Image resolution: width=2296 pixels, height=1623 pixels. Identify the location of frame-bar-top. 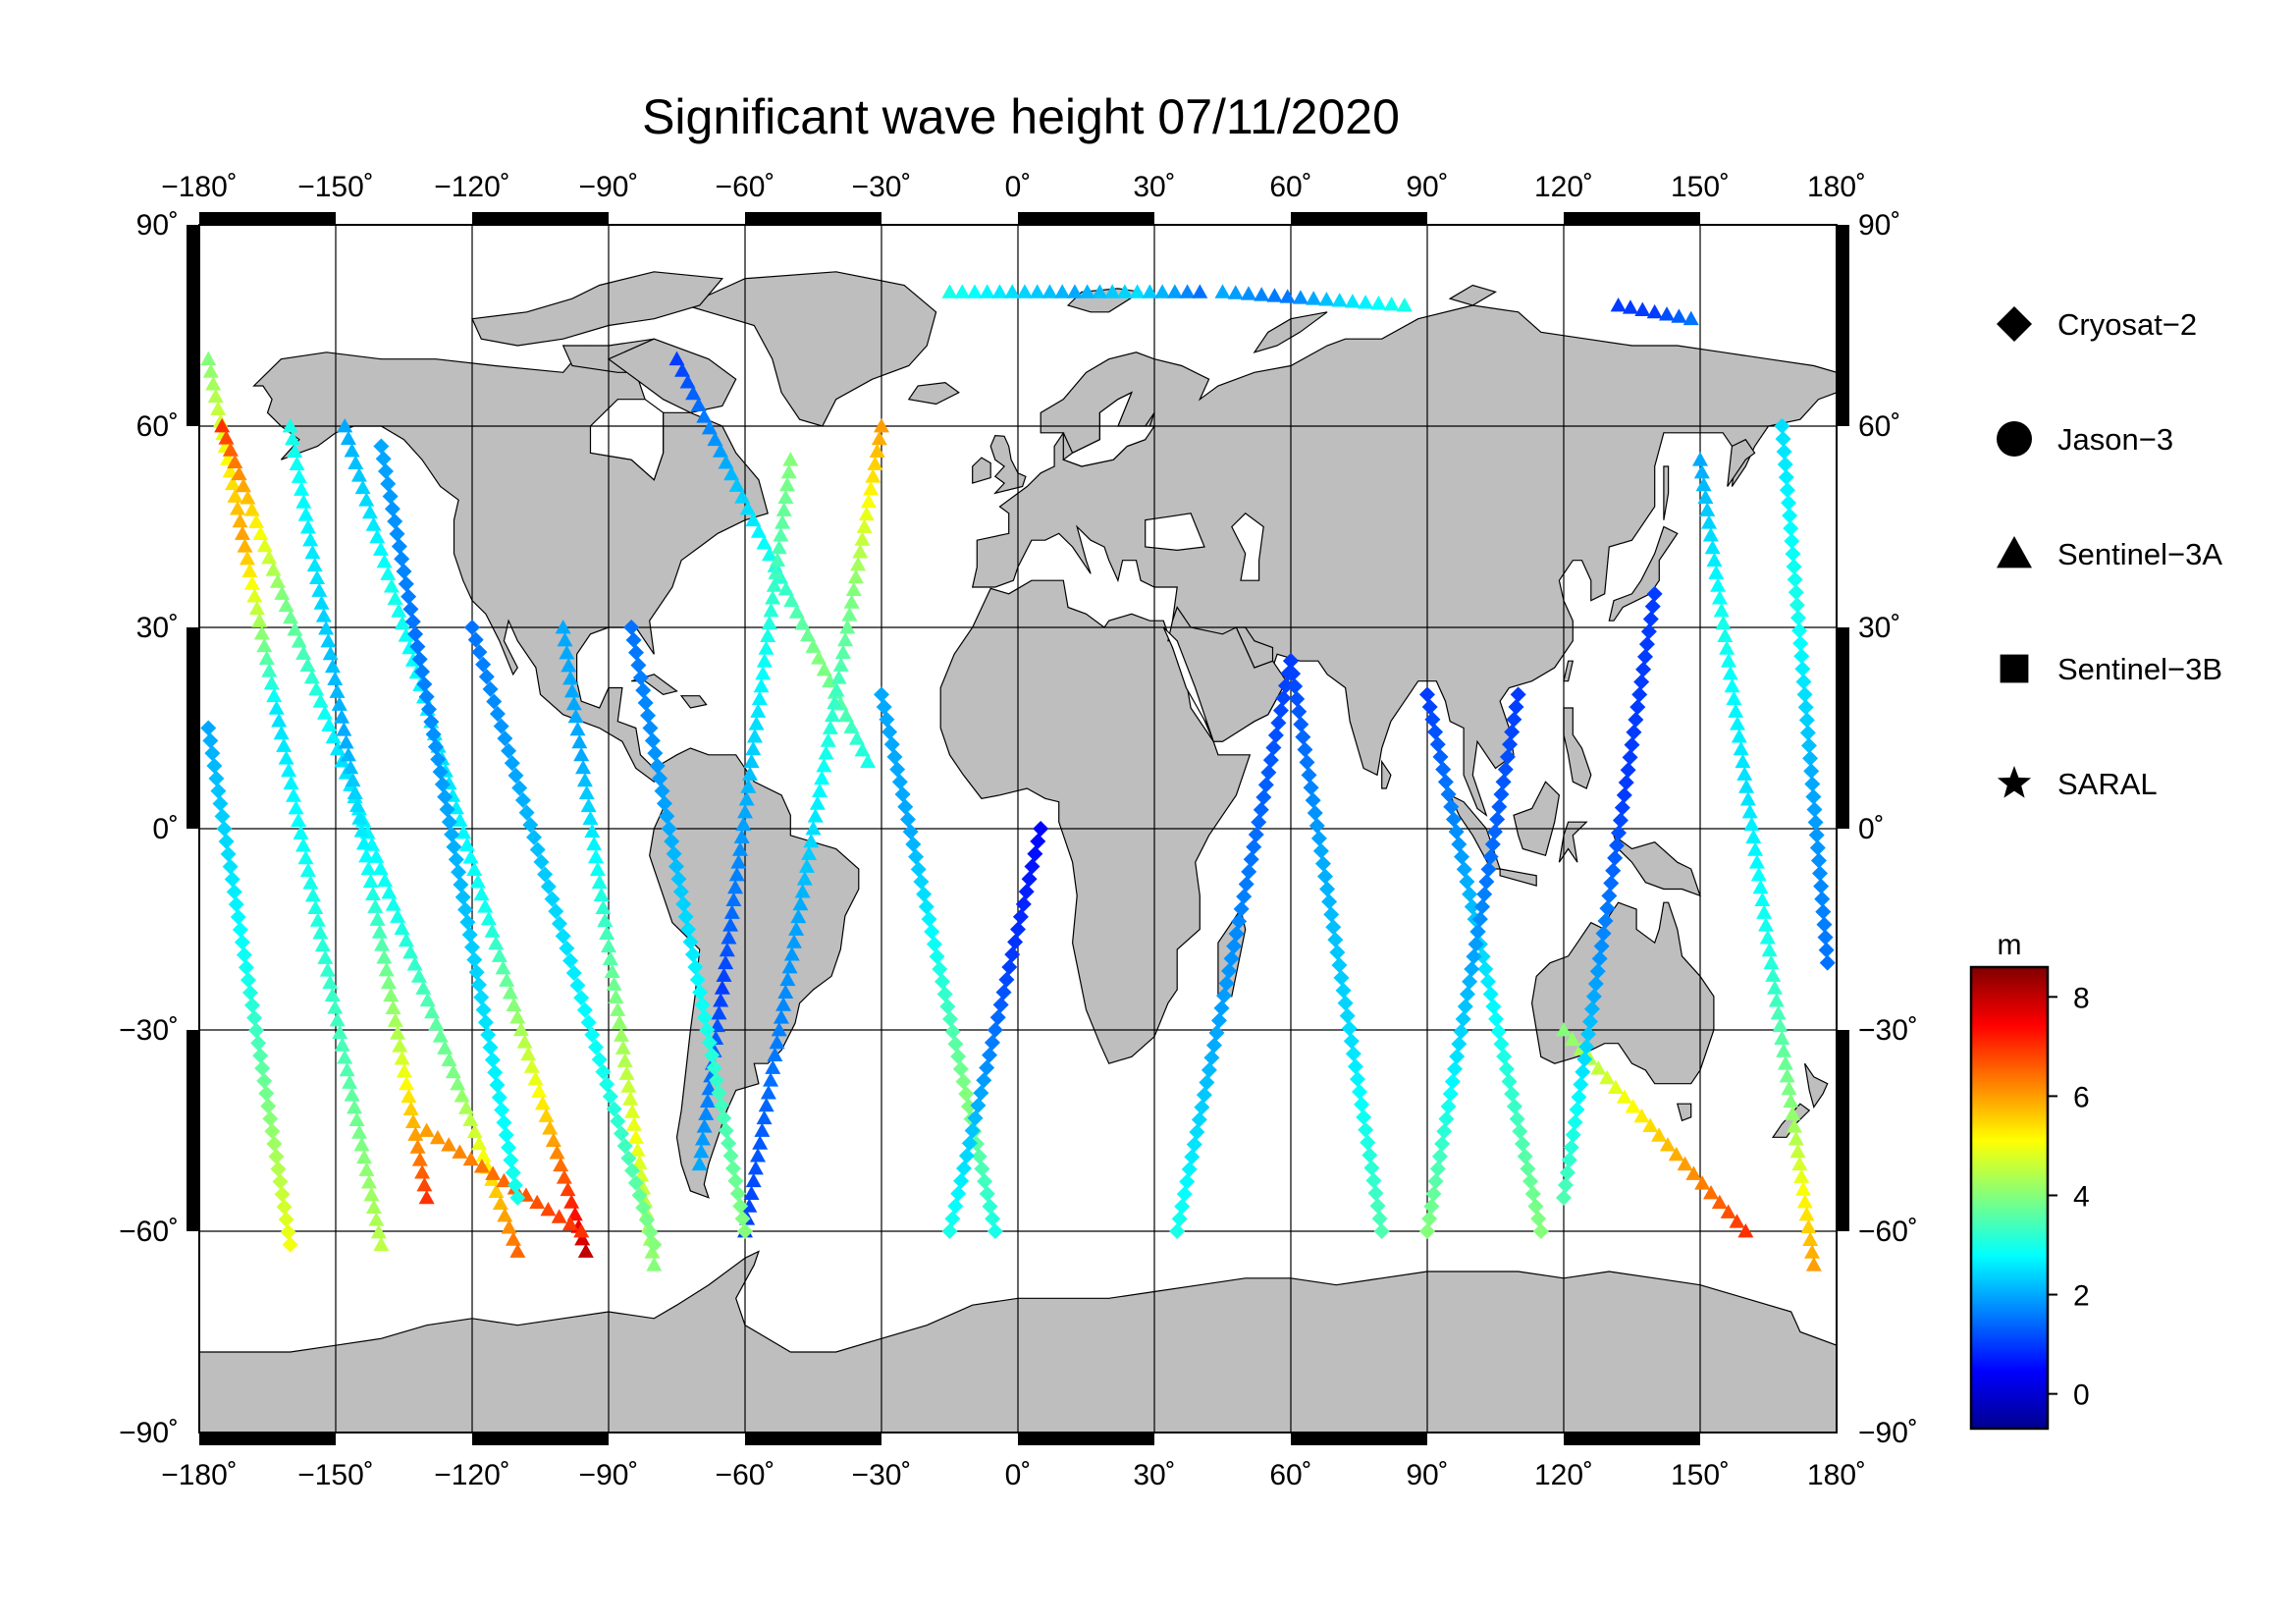
(1632, 219).